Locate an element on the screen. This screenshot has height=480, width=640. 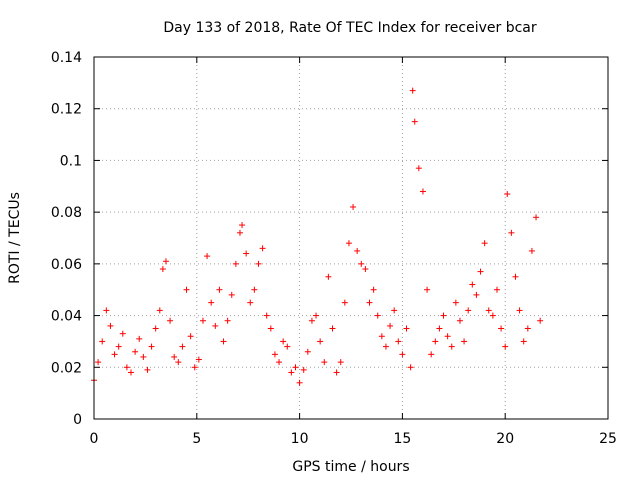
x-tick-label: 5 is located at coordinates (196, 439).